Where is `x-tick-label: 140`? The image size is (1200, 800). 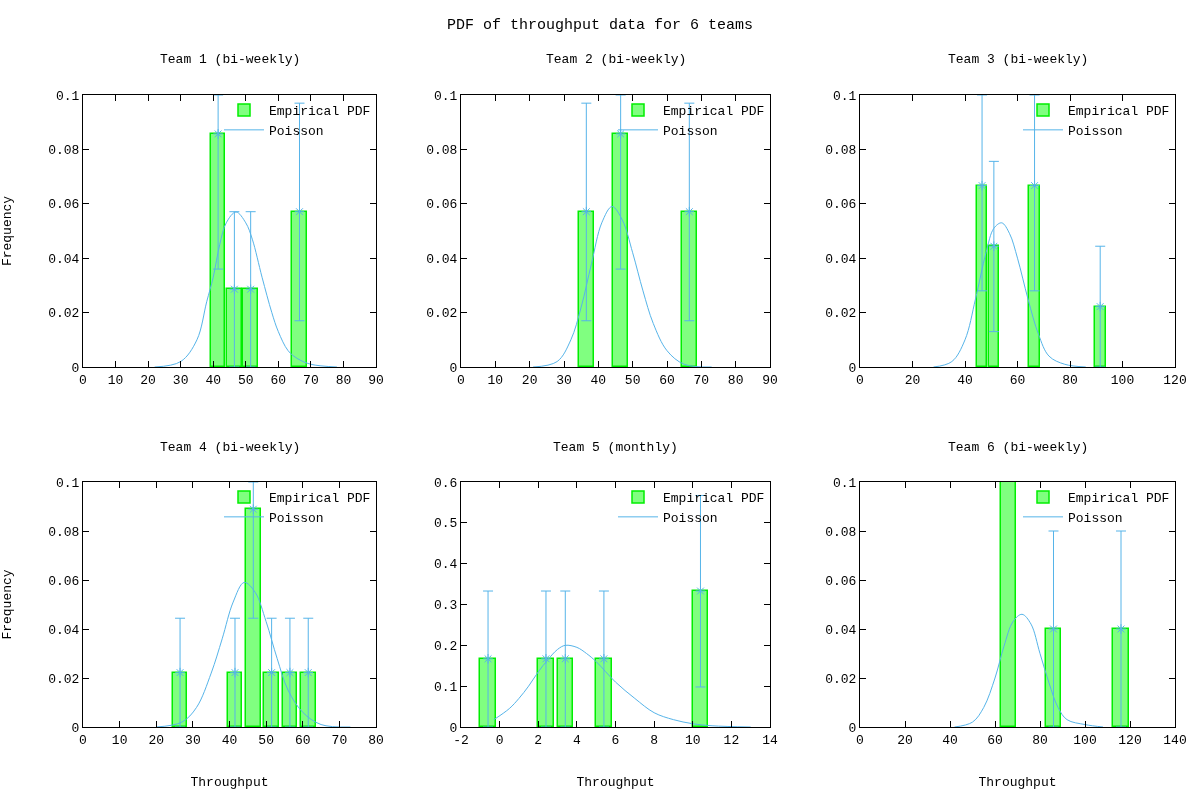
x-tick-label: 140 is located at coordinates (1175, 740).